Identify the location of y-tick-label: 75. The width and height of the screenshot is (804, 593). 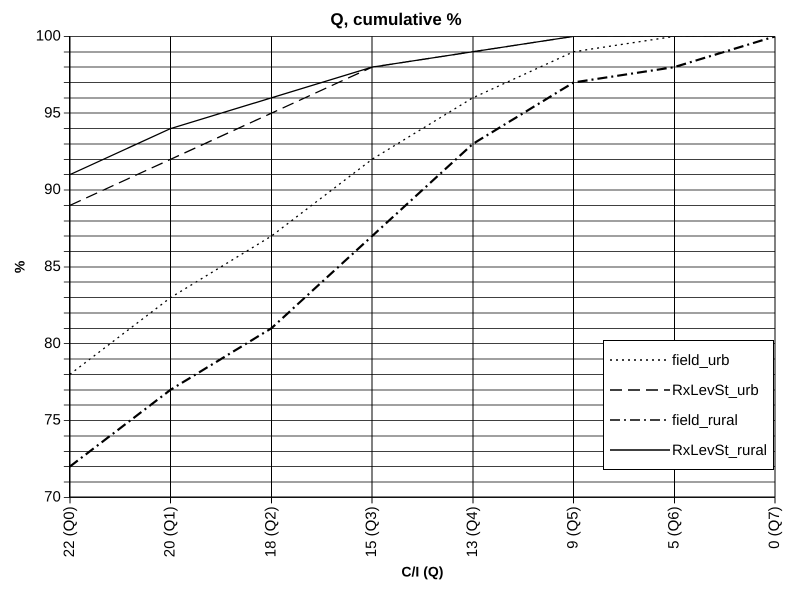
(52, 420).